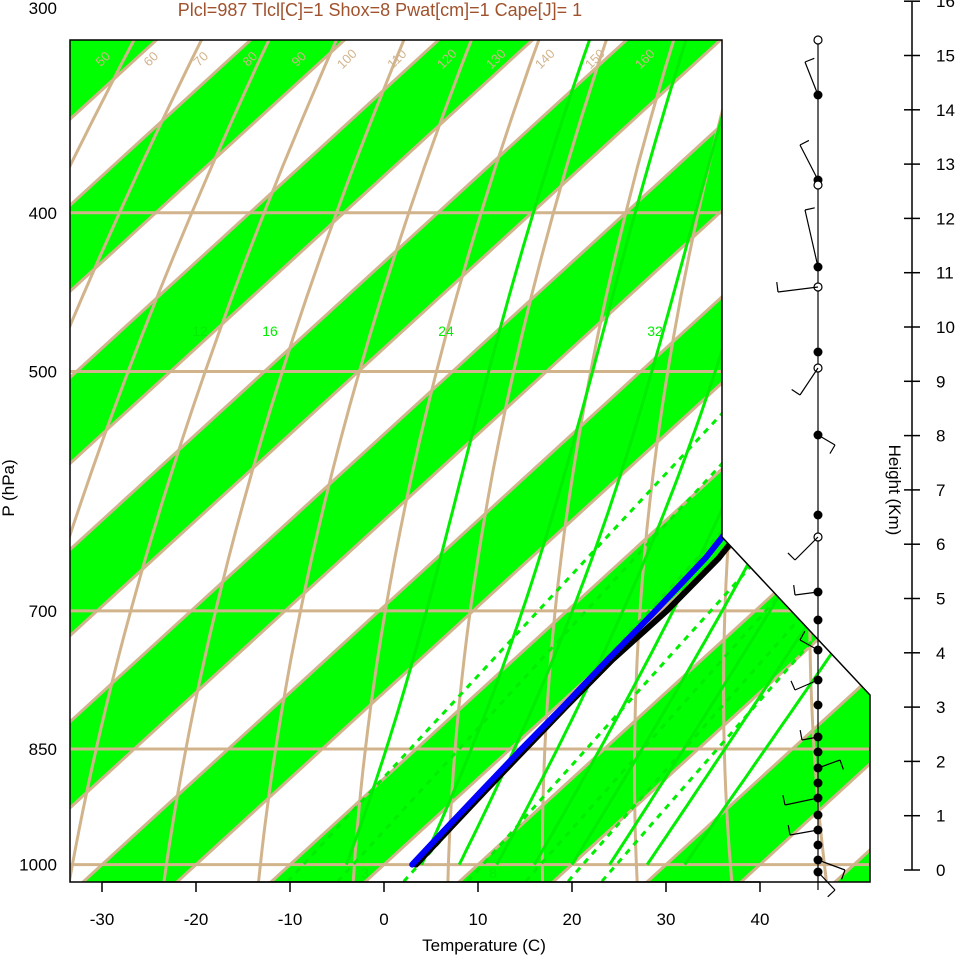 The height and width of the screenshot is (957, 961). What do you see at coordinates (760, 919) in the screenshot?
I see `temperature-tick-label: 40` at bounding box center [760, 919].